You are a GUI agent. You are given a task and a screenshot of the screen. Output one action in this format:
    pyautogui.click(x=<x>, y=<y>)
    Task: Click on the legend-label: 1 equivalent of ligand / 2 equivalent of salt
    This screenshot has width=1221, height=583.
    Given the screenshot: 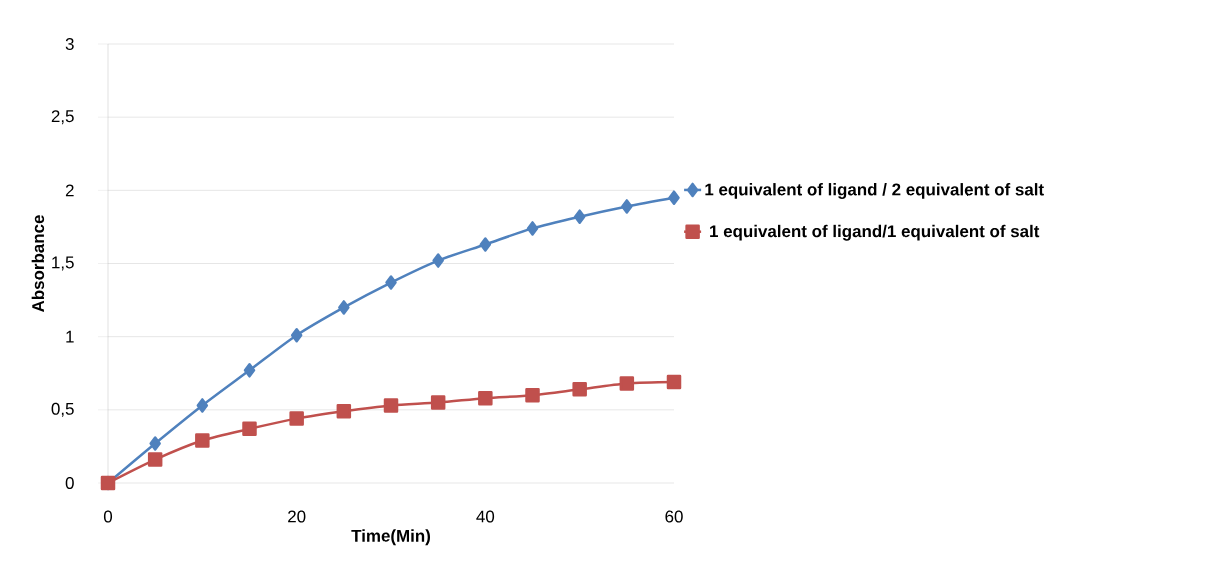 What is the action you would take?
    pyautogui.click(x=874, y=191)
    